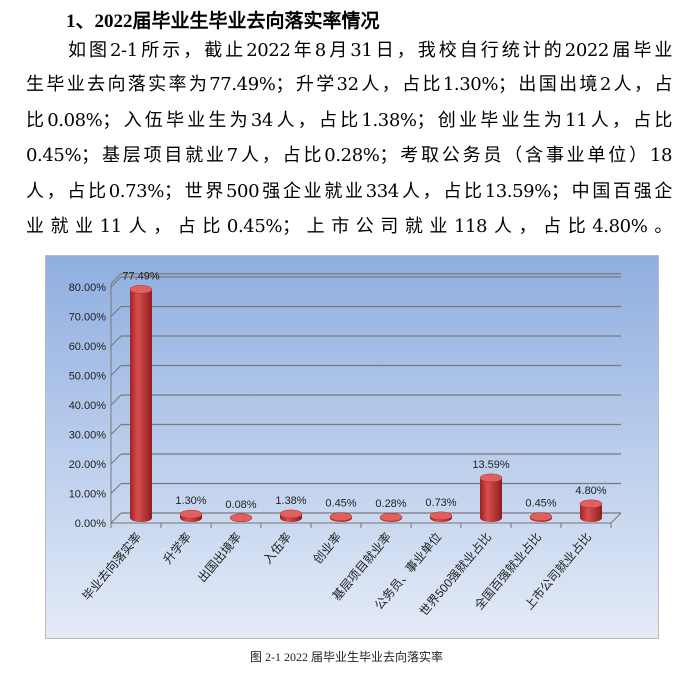  I want to click on data-label: 4.80%, so click(590, 491).